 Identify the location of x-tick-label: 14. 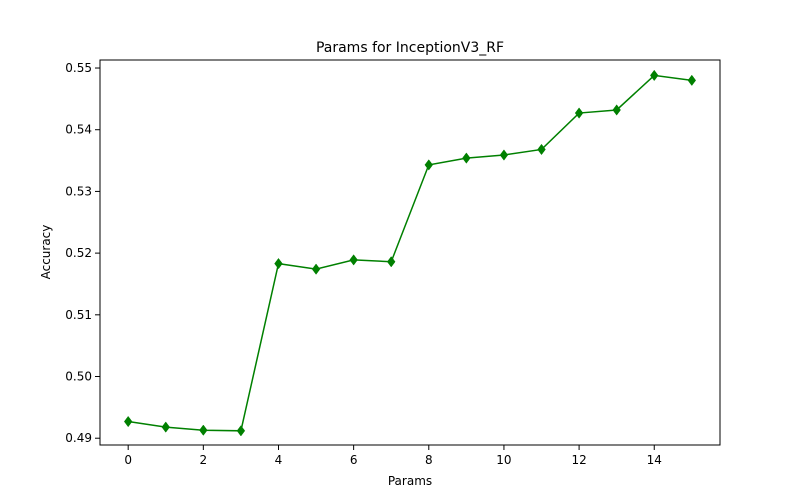
(654, 460).